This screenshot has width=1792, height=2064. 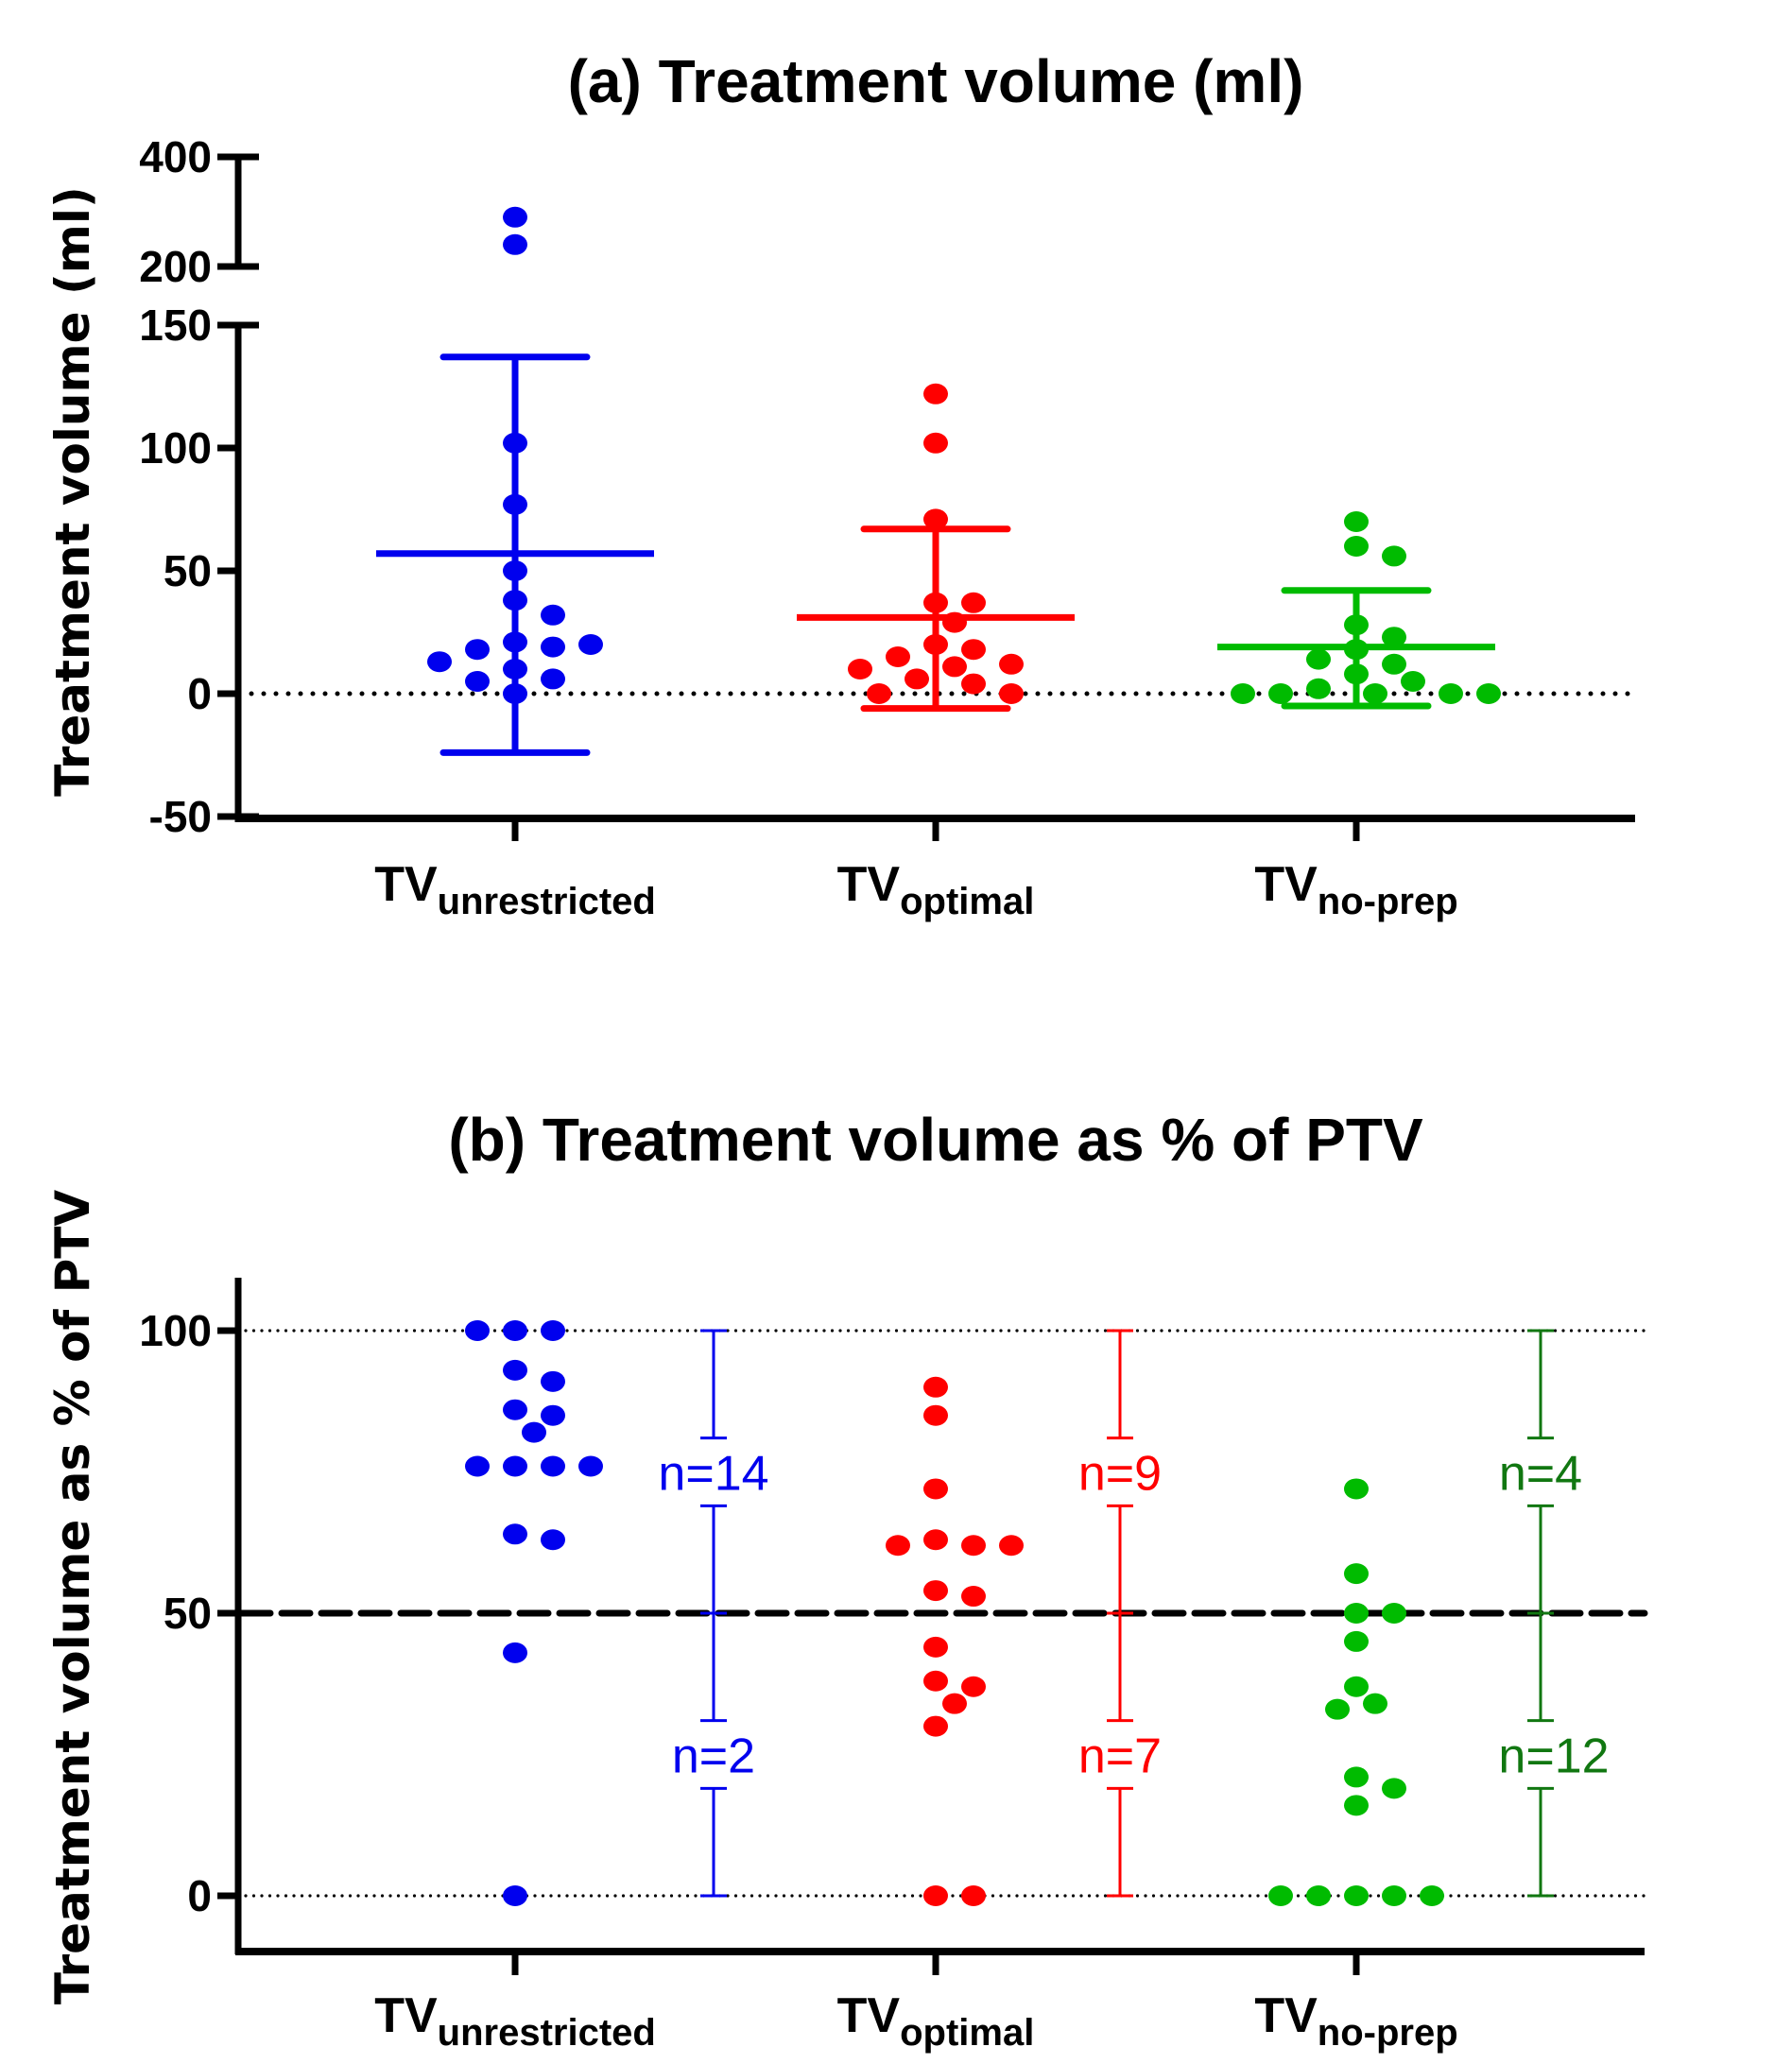 What do you see at coordinates (713, 1475) in the screenshot?
I see `count-label-above-50: n=14` at bounding box center [713, 1475].